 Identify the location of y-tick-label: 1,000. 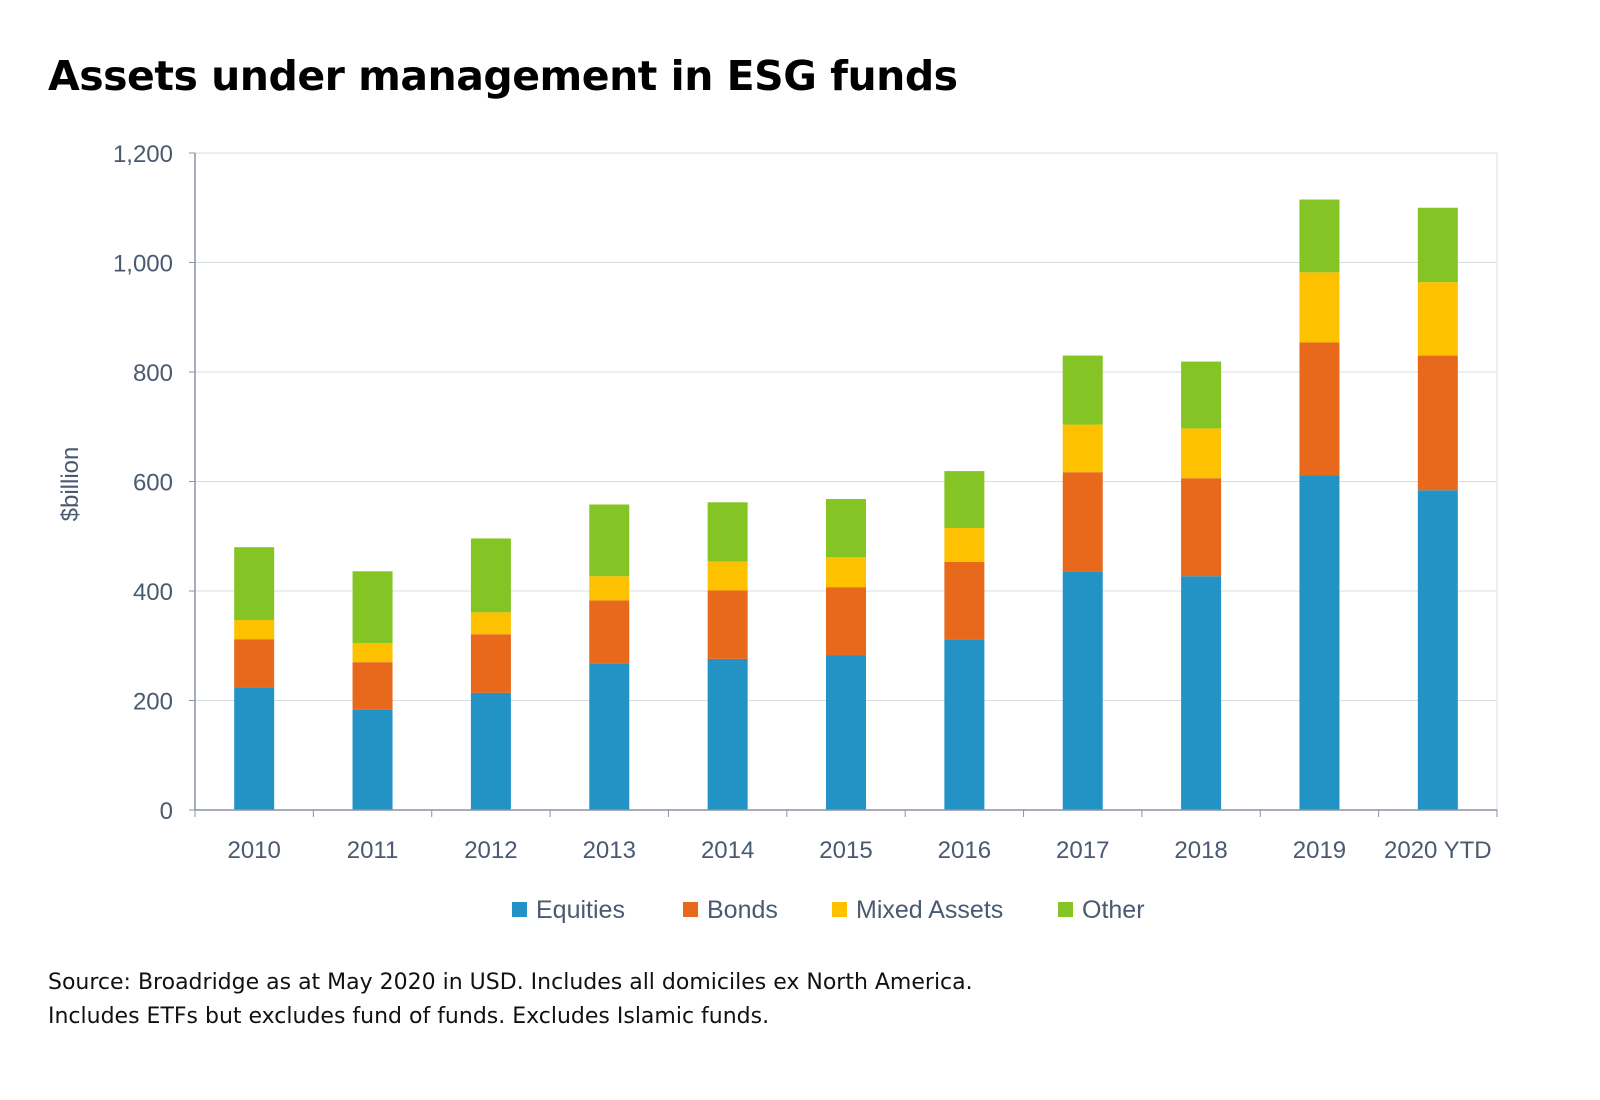
(143, 264).